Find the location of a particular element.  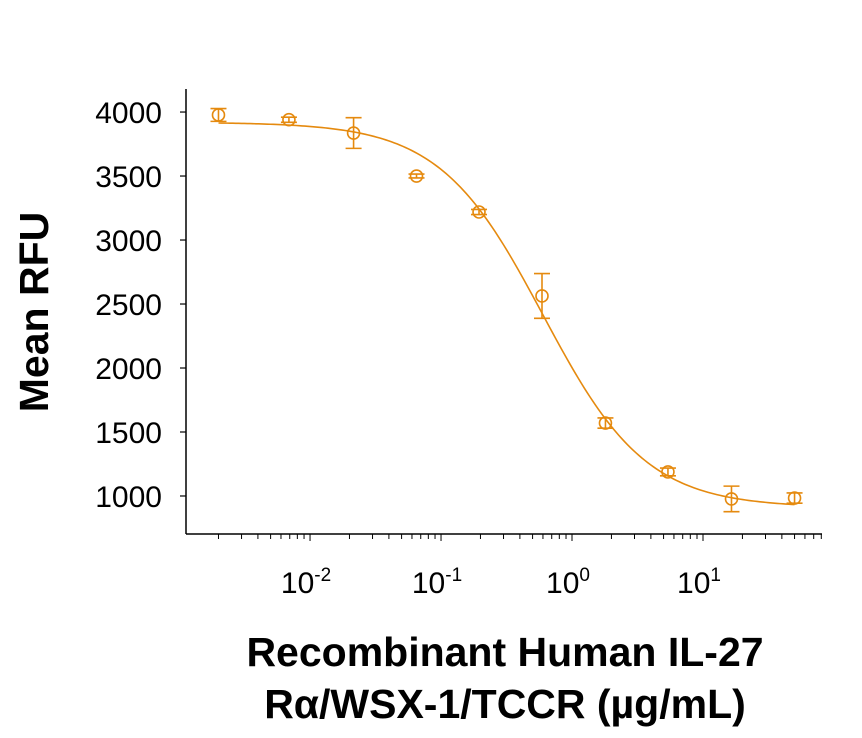

x-tick-label: 10¹ is located at coordinates (699, 582).